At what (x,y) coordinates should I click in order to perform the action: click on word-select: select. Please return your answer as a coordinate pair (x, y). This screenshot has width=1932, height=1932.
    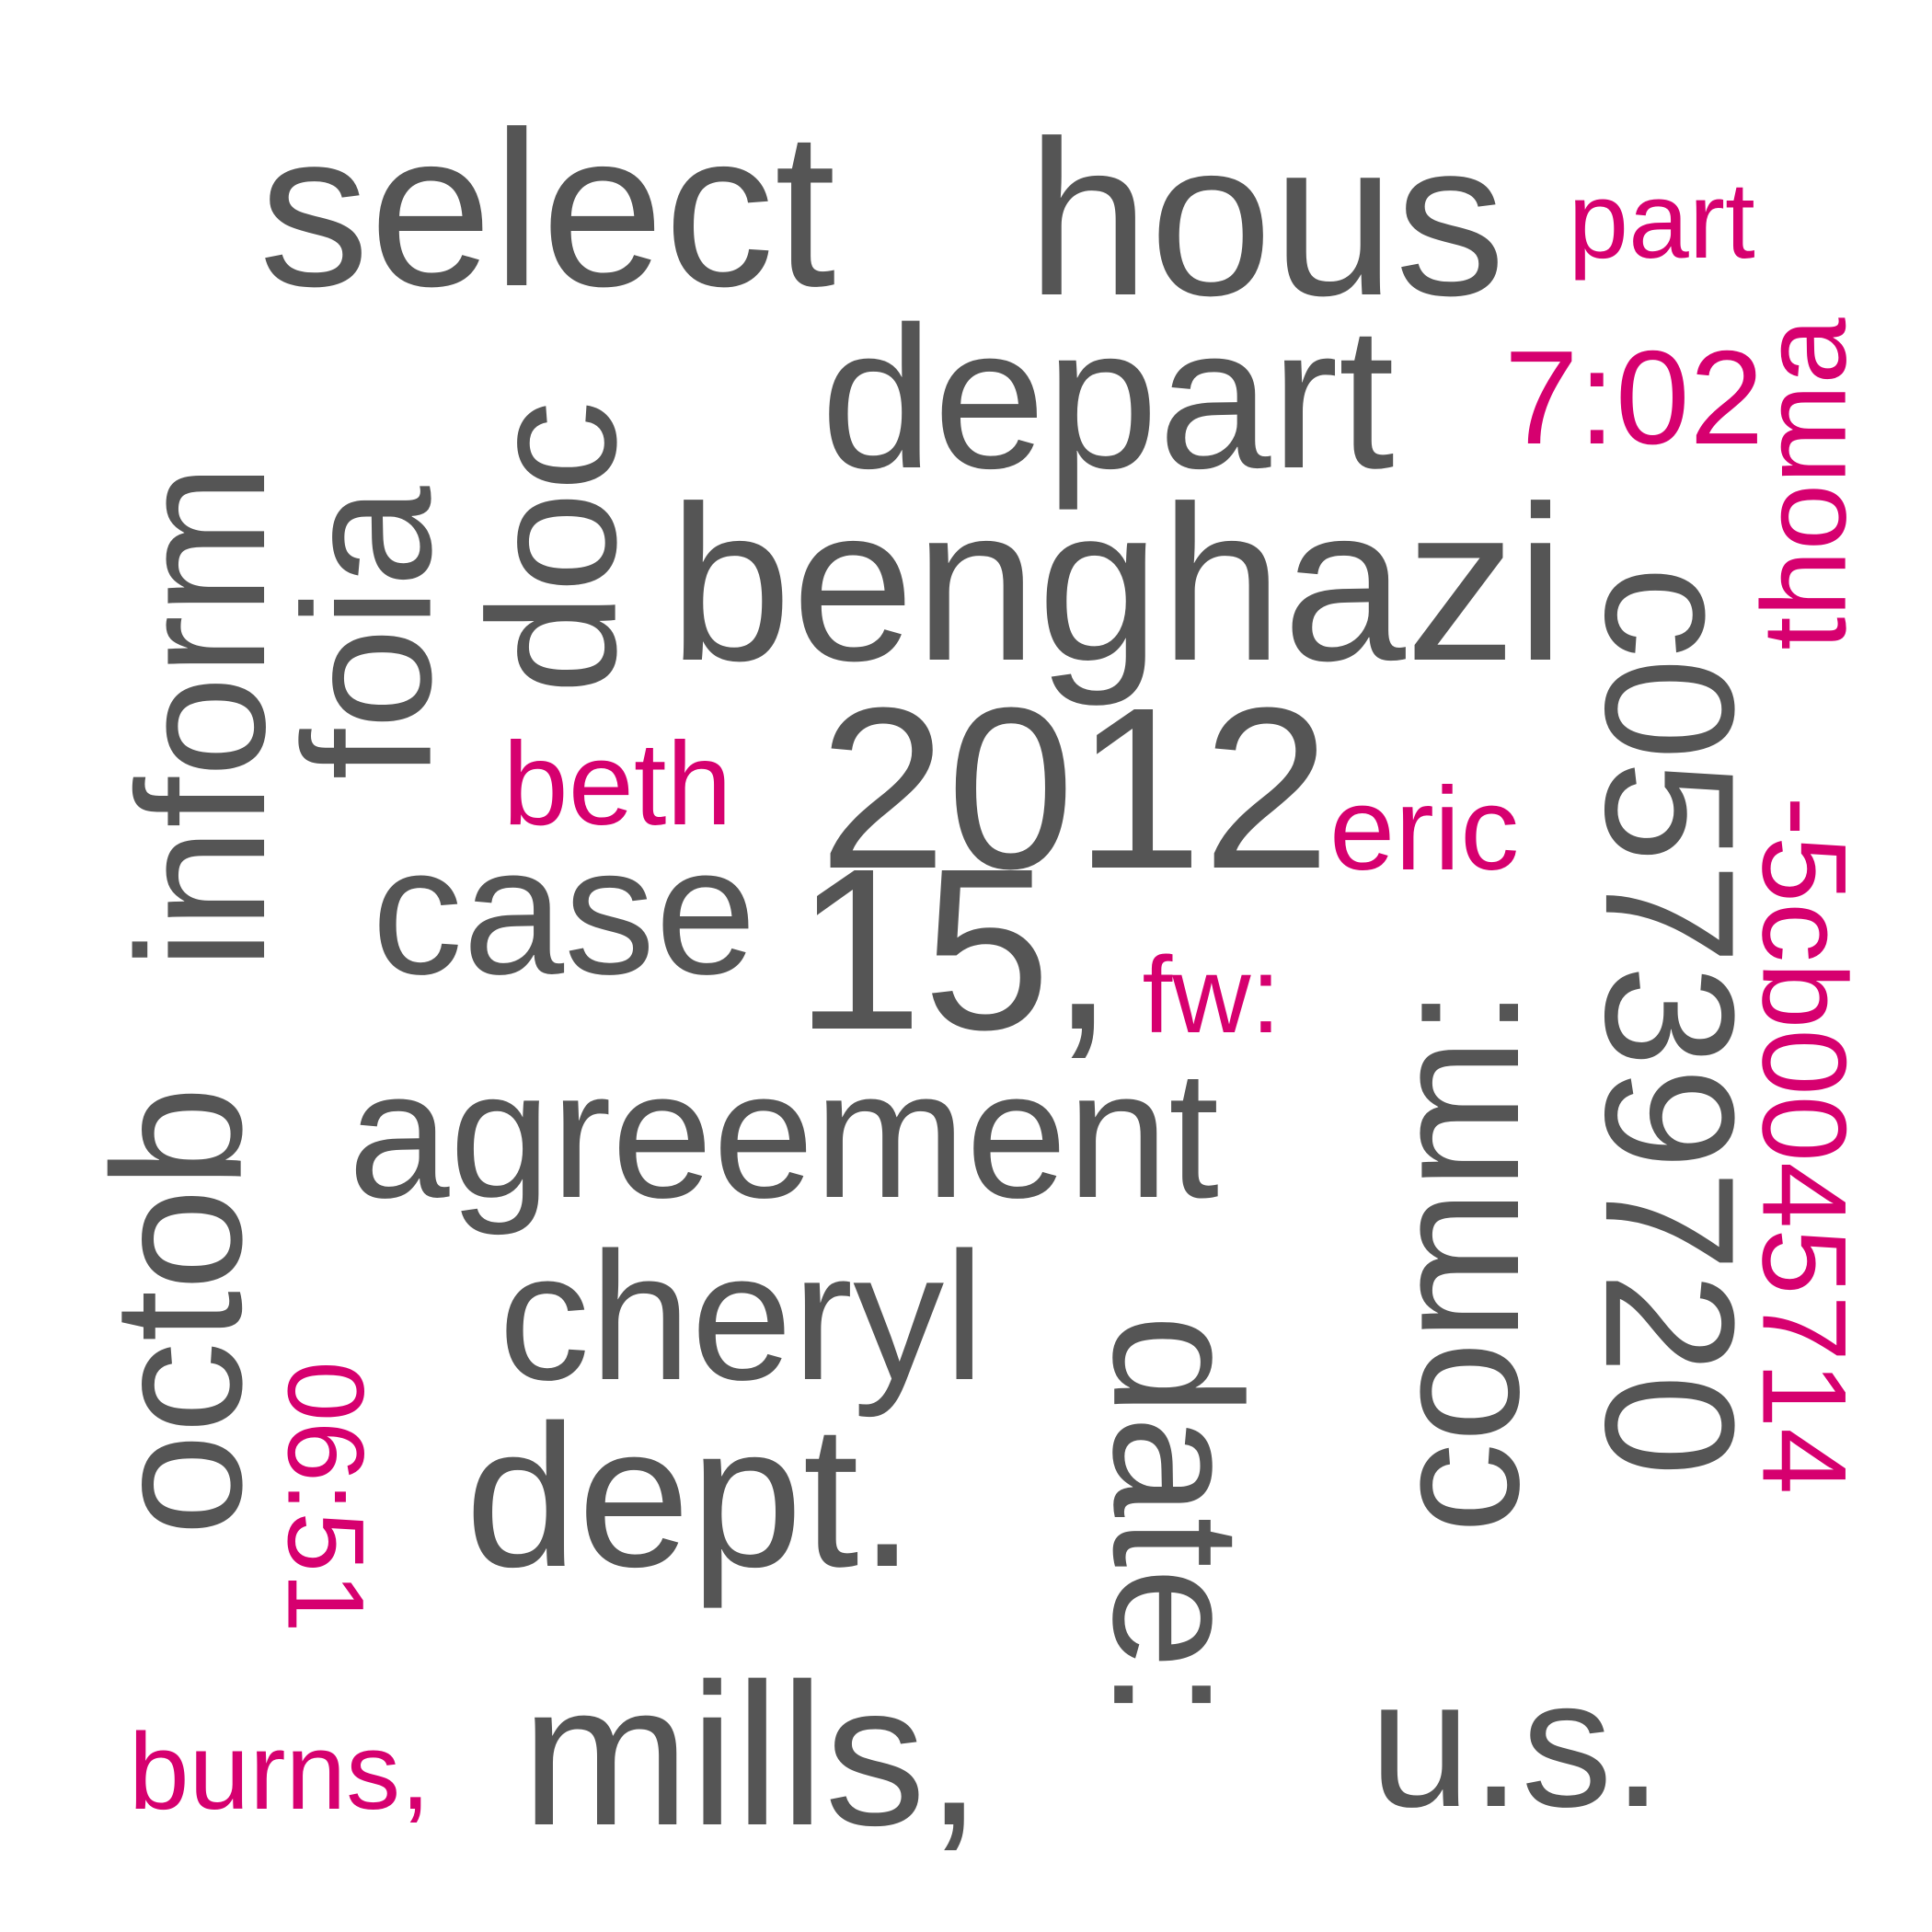
    Looking at the image, I should click on (547, 209).